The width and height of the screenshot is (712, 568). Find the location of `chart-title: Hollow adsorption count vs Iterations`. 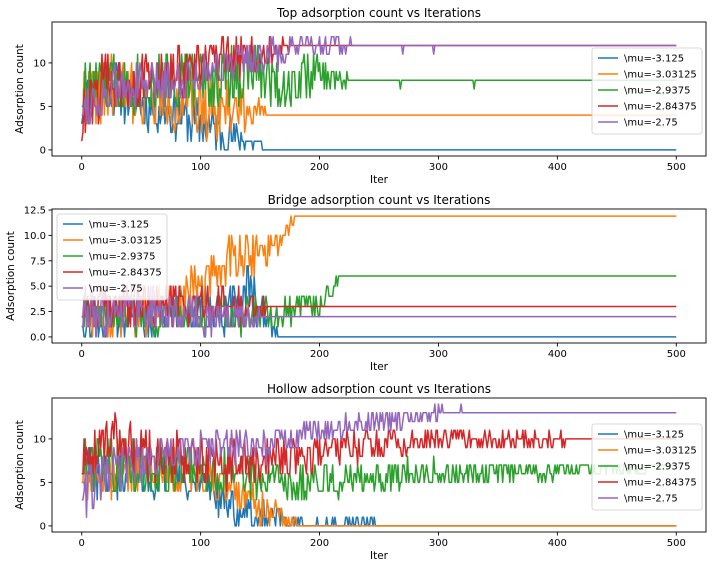

chart-title: Hollow adsorption count vs Iterations is located at coordinates (379, 389).